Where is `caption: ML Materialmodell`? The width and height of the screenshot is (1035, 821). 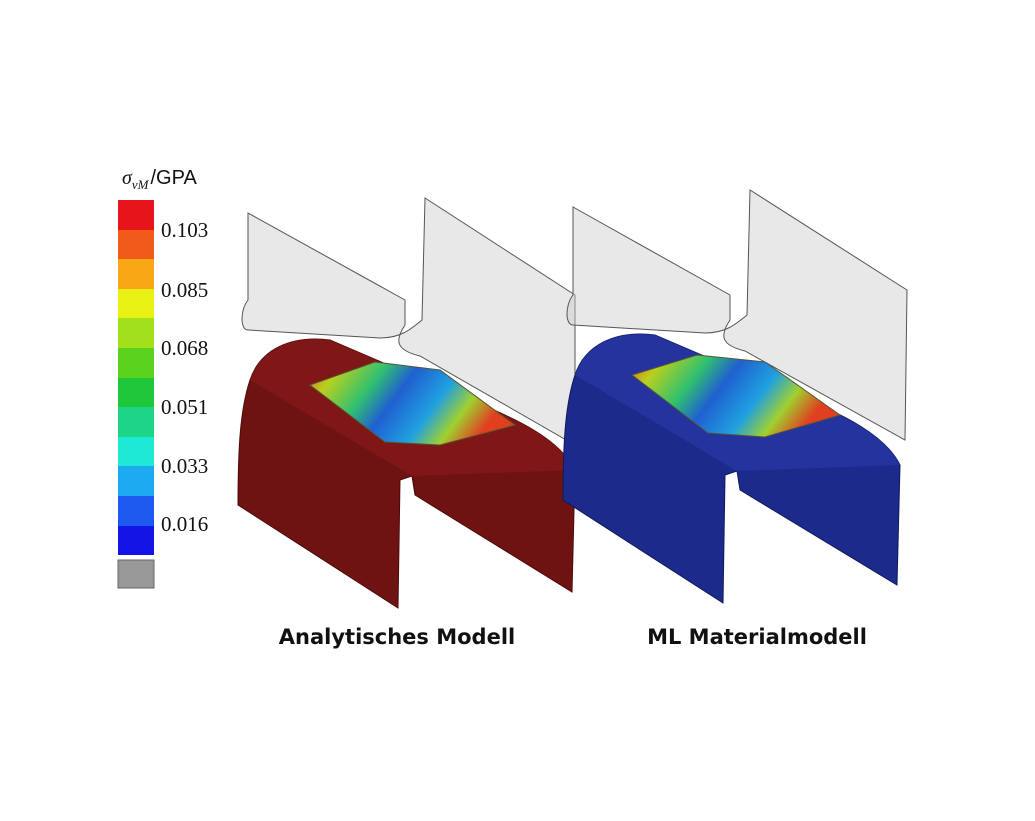 caption: ML Materialmodell is located at coordinates (757, 637).